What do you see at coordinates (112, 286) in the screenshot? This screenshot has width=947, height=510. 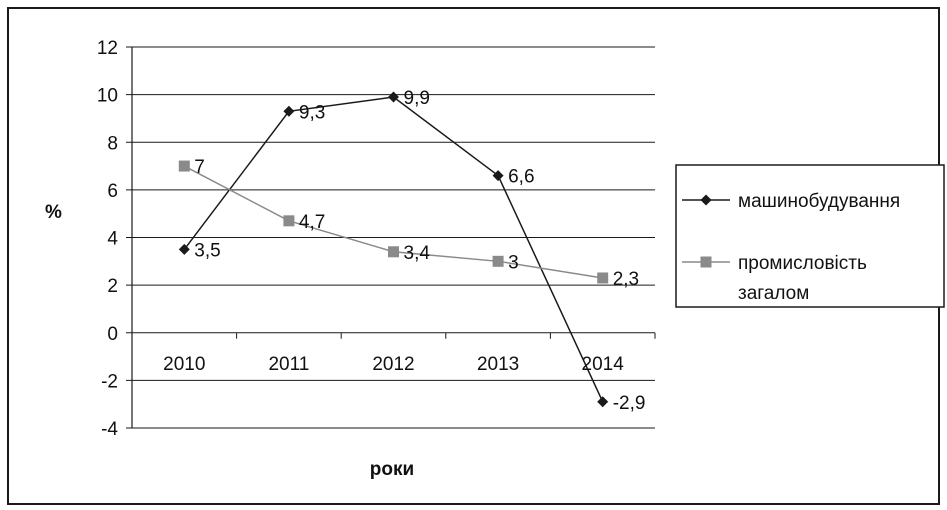 I see `y-tick-label: 2` at bounding box center [112, 286].